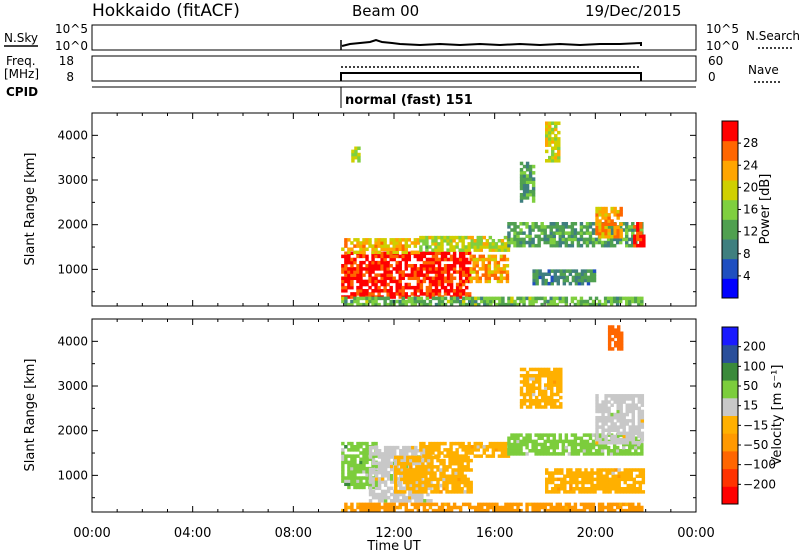  Describe the element at coordinates (750, 386) in the screenshot. I see `colorbar-tick-label: 50` at that location.